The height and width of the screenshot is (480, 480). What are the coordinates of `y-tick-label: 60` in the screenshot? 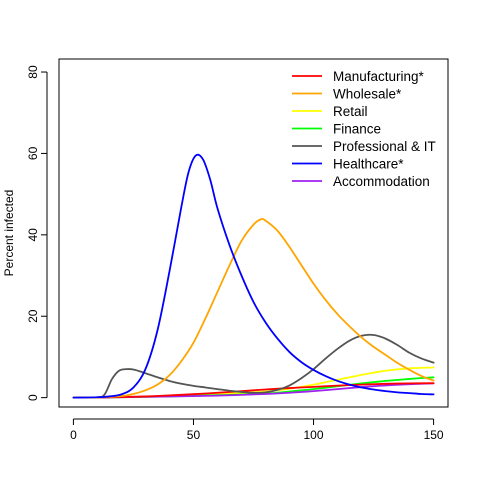 It's located at (33, 153).